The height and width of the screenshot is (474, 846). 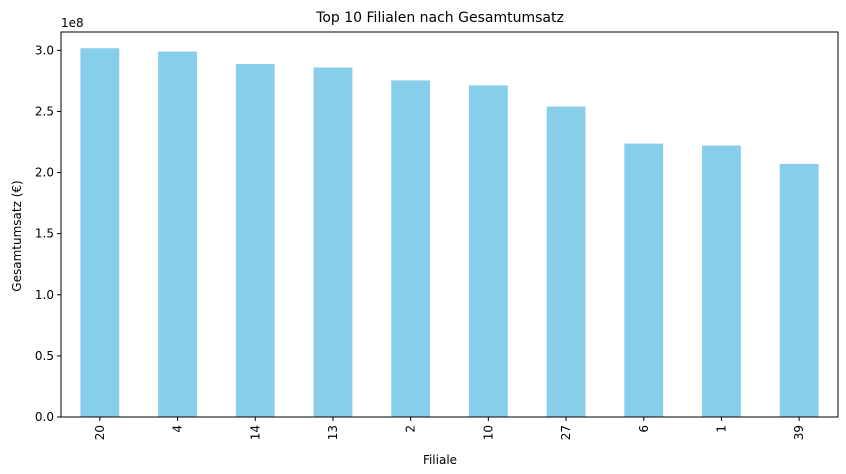 I want to click on y-tick-label: 0.5, so click(x=44, y=356).